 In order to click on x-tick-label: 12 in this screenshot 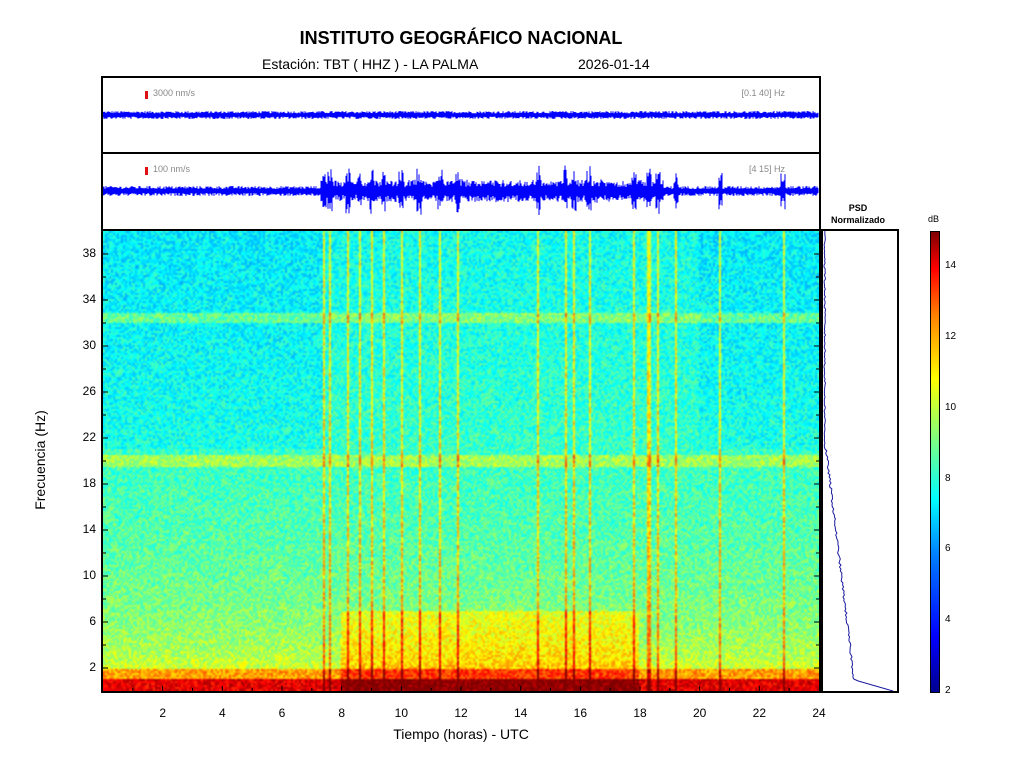, I will do `click(461, 713)`.